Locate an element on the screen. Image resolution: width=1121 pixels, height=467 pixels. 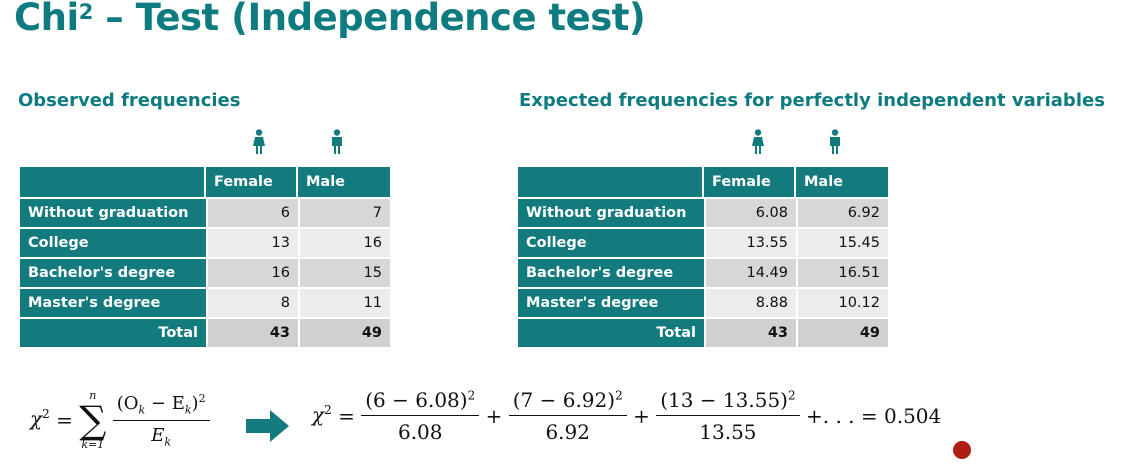
chi-square-general-formula: χ2 = n ∑ k=1 (Ok − Ek)2 Ek is located at coordinates (120, 420).